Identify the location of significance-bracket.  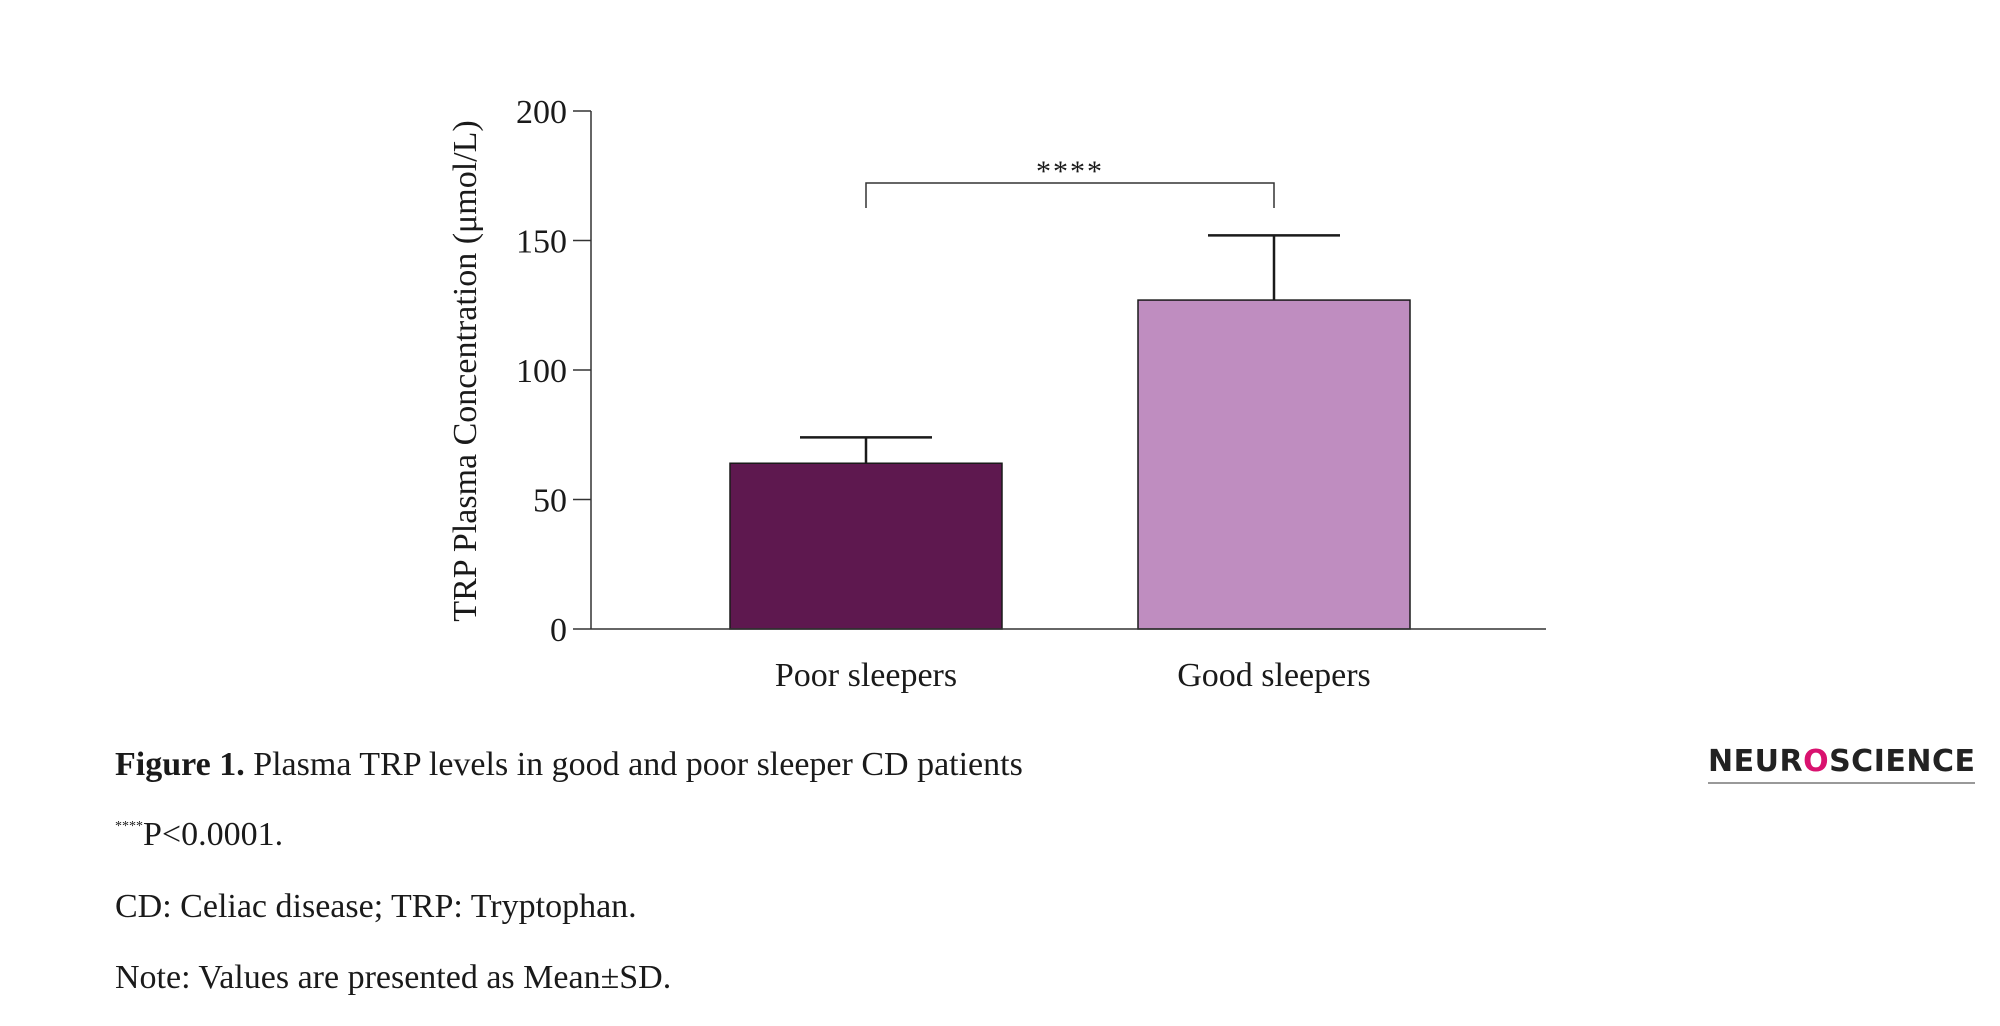
(1070, 195).